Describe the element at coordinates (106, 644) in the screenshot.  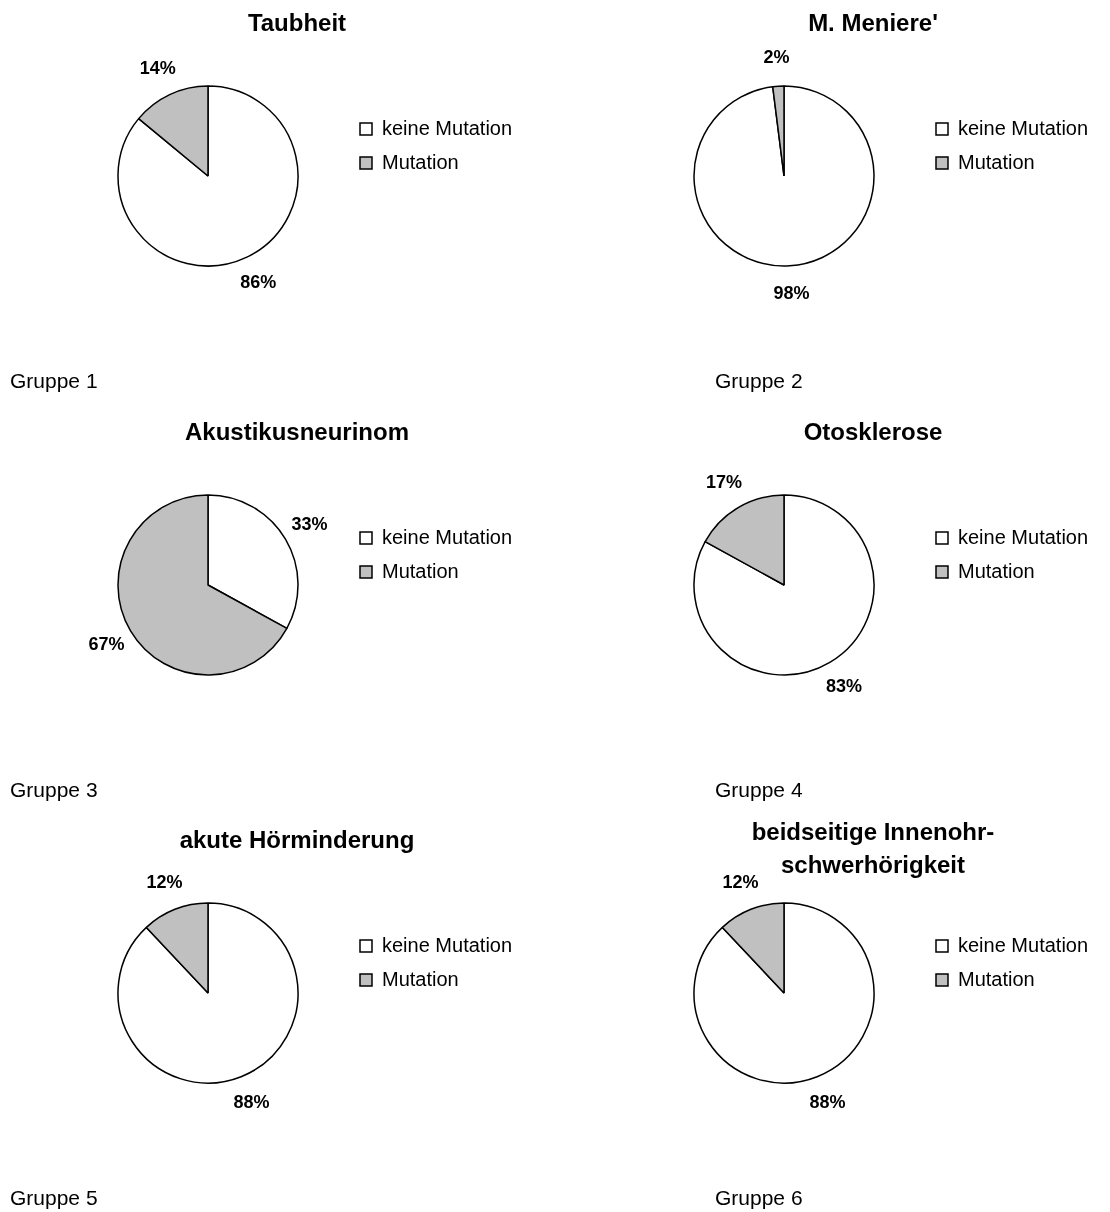
I see `data-label: 67%` at that location.